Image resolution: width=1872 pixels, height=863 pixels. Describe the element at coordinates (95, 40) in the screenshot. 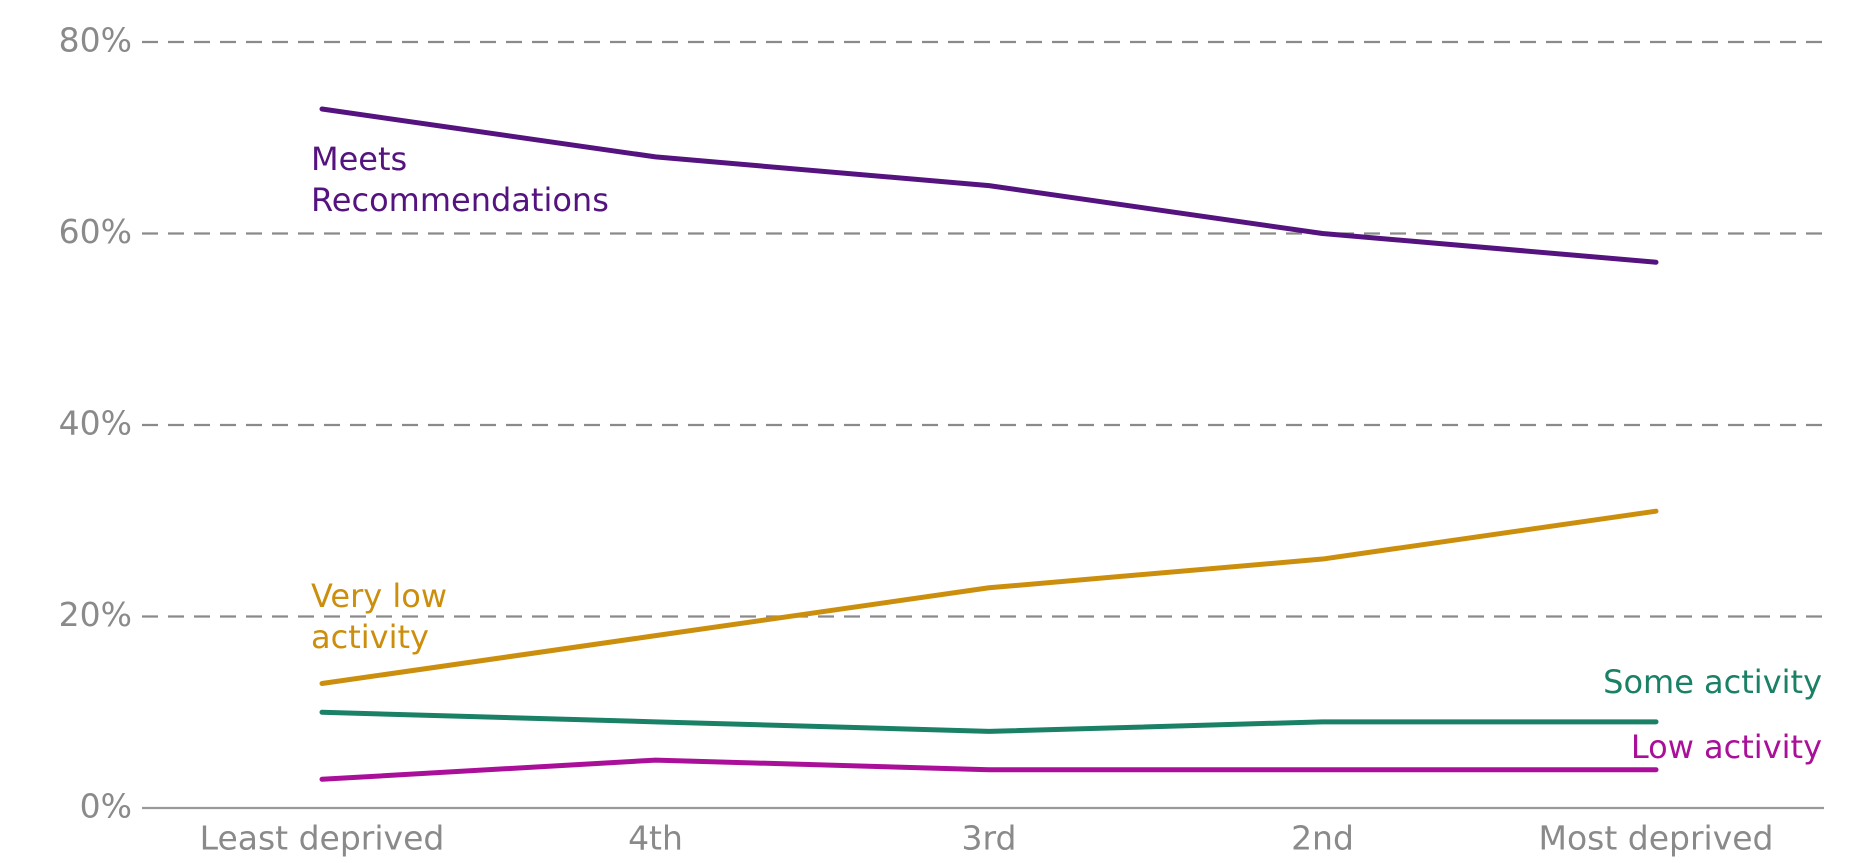

I see `y-tick-label: 80%` at that location.